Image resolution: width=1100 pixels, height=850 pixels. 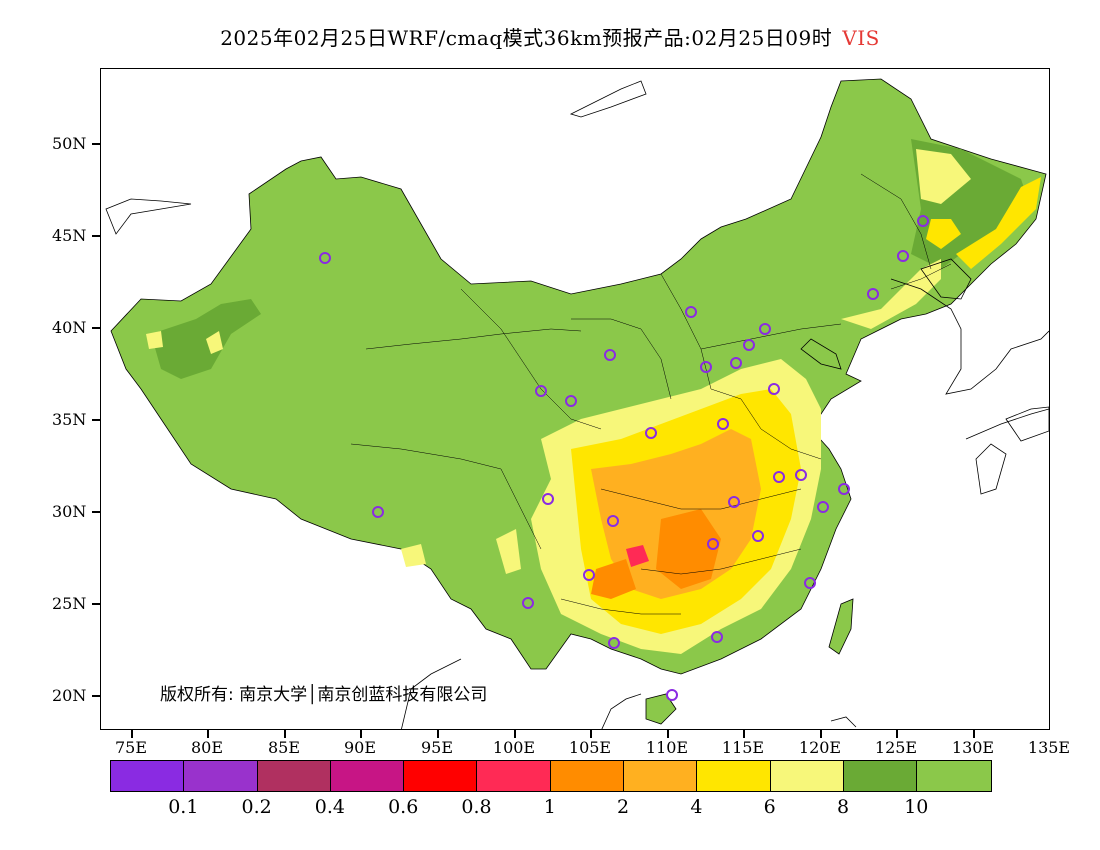 I want to click on copyright-text: 版权所有: 南京大学│南京创蓝科技有限公司, so click(x=324, y=695).